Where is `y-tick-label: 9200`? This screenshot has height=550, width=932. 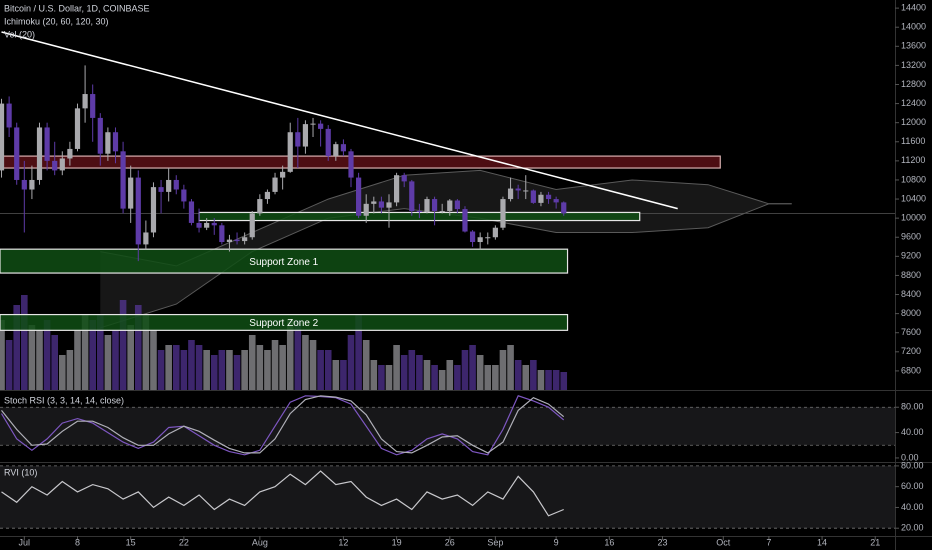
y-tick-label: 9200 is located at coordinates (911, 256).